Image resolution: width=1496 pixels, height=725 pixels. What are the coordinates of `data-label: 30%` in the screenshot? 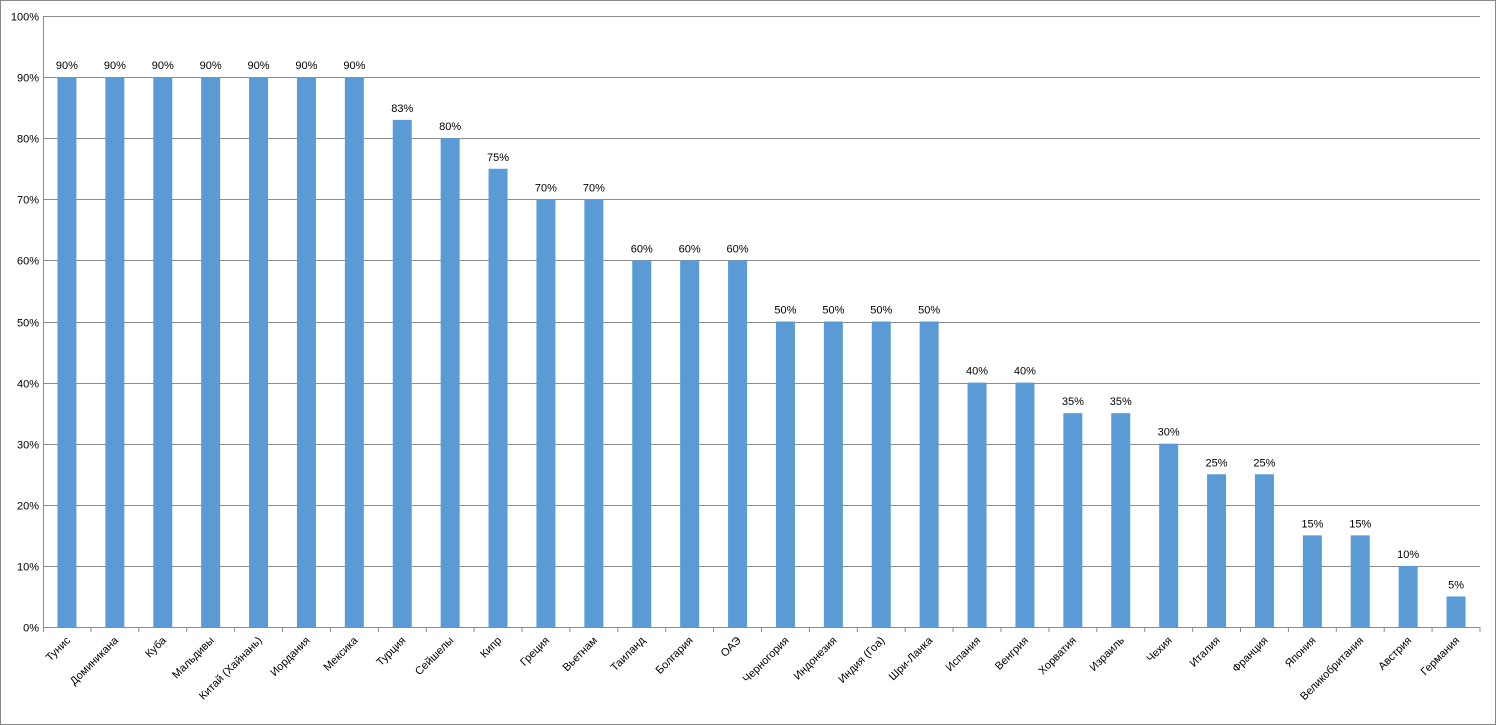 It's located at (1169, 433).